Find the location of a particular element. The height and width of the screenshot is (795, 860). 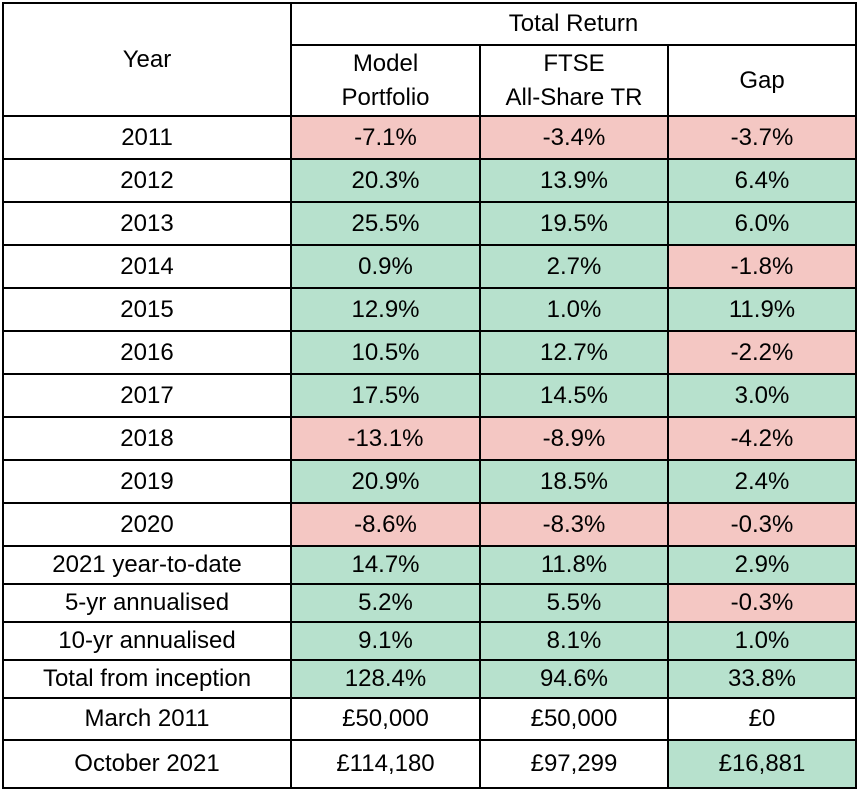

model-portfolio-header: Model Portfolio is located at coordinates (385, 80).